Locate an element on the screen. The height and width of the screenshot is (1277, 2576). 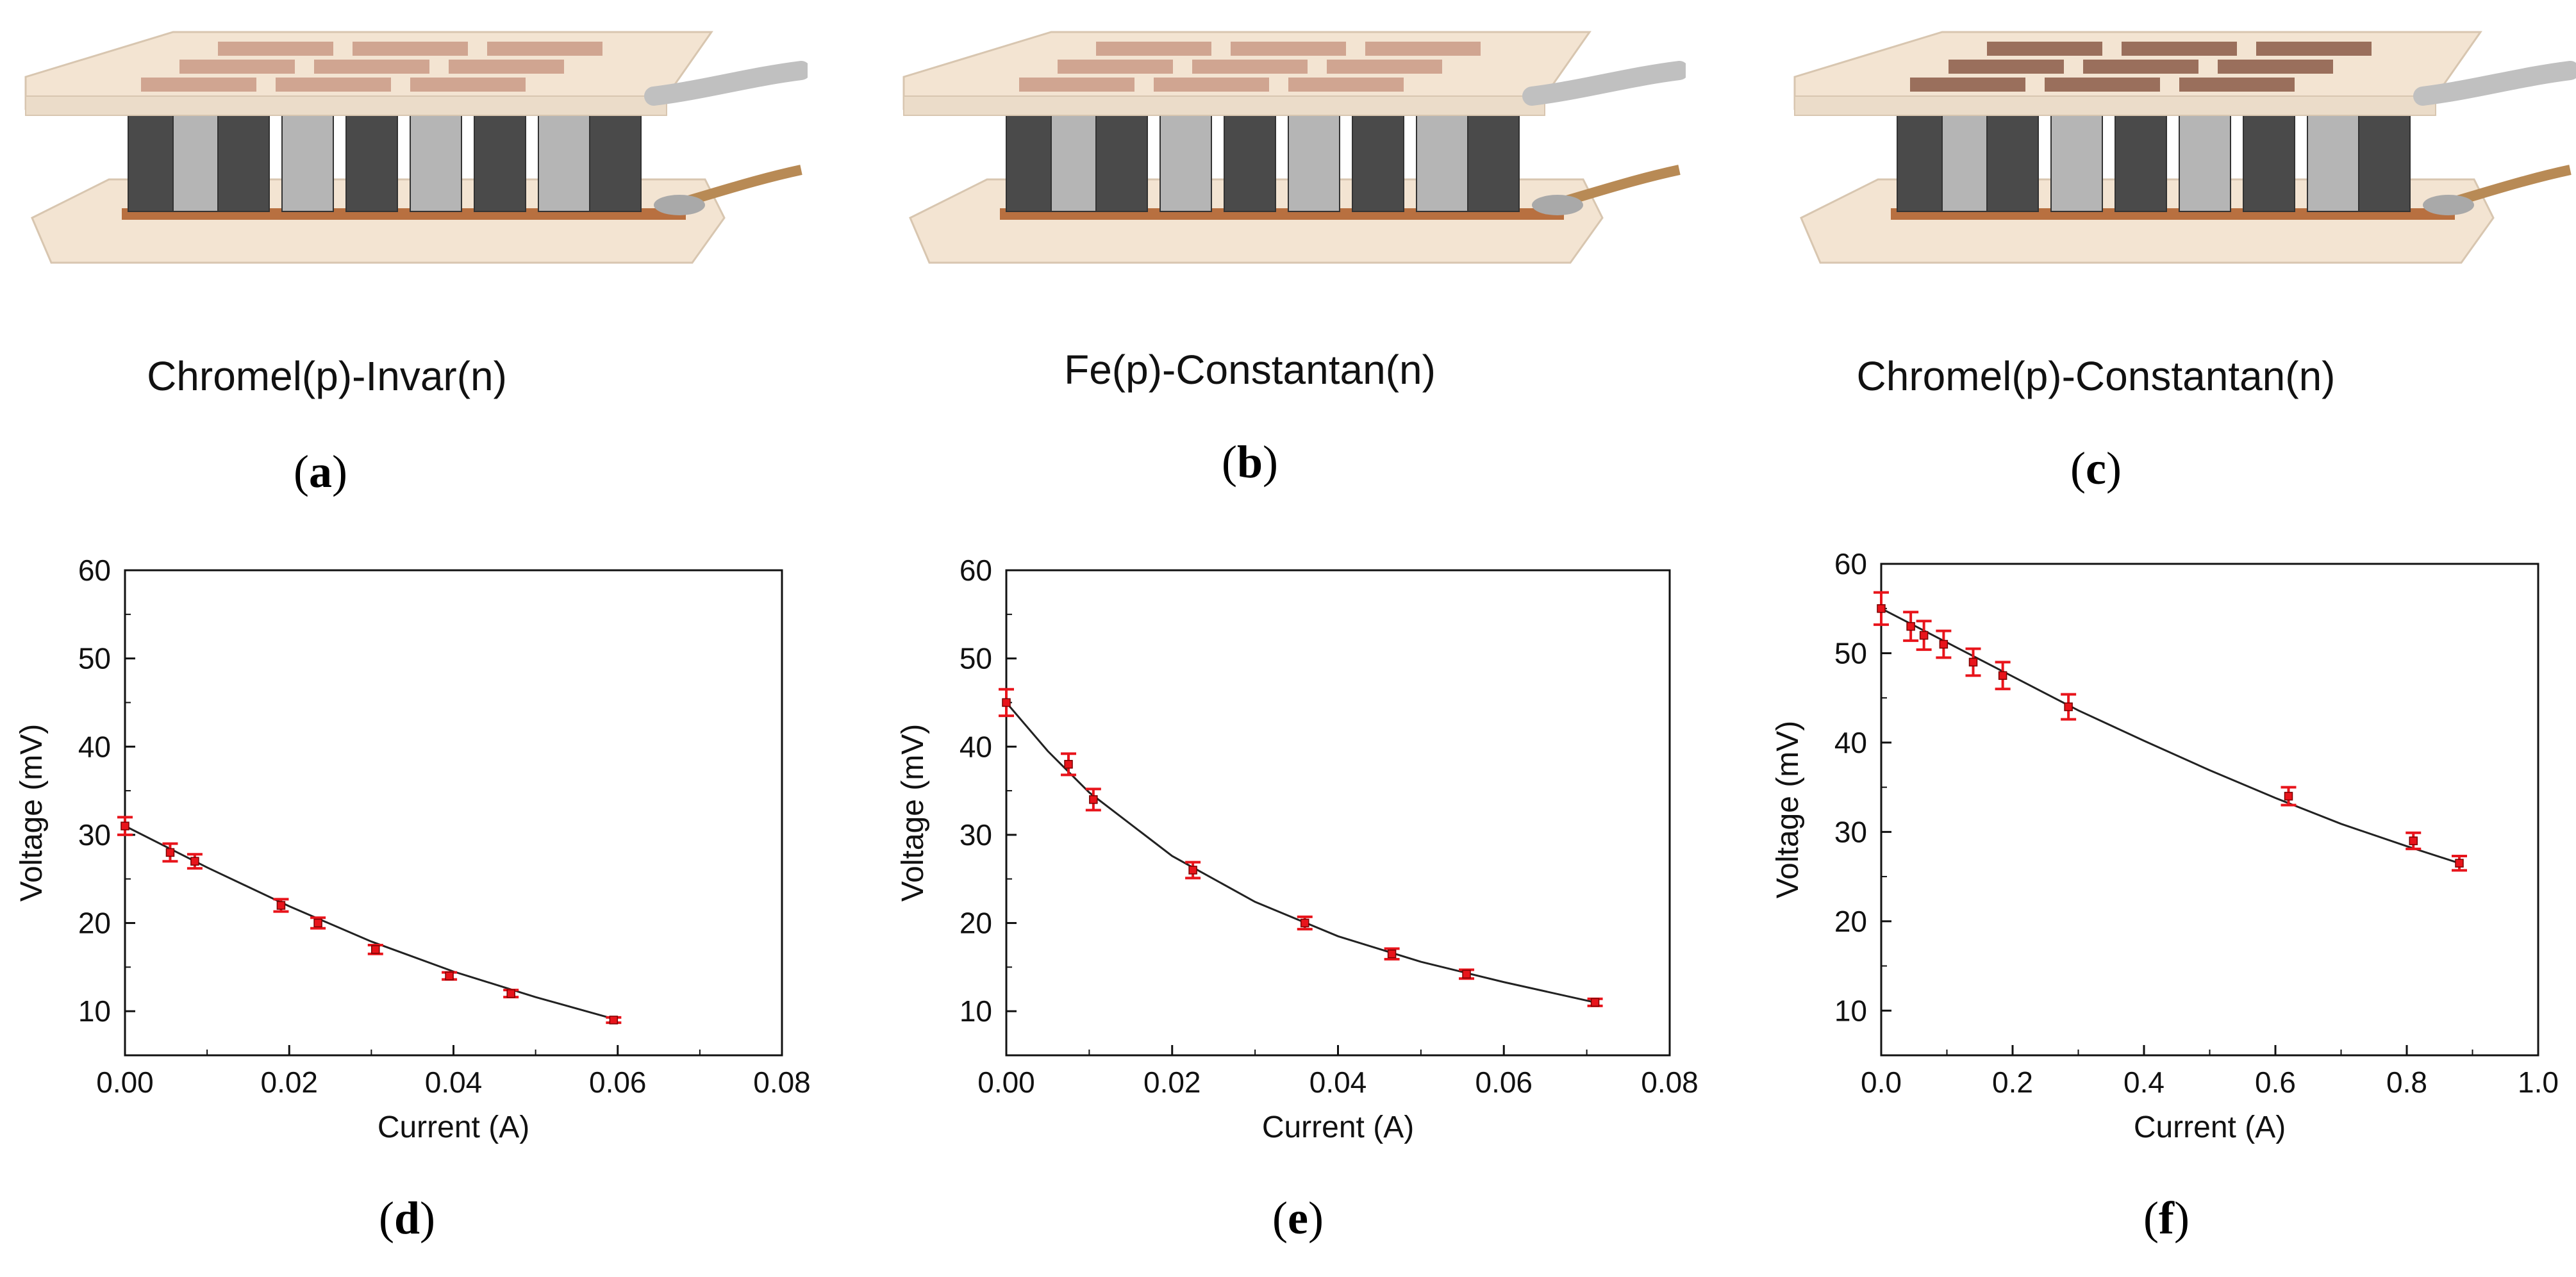
y-tick-label: 60 is located at coordinates (976, 570).